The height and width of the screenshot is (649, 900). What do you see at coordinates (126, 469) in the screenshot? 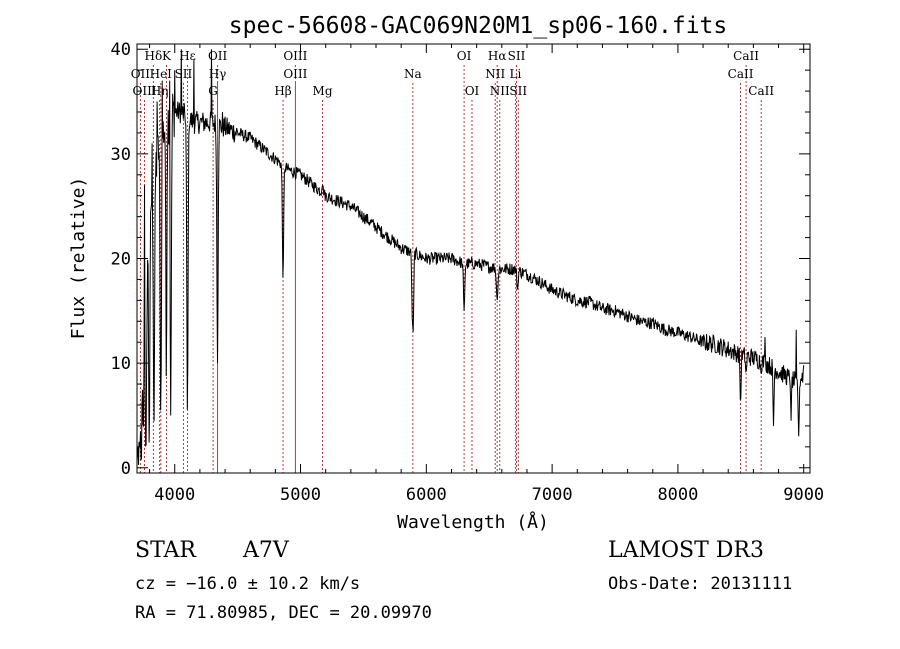
I see `y-tick-label: 0` at bounding box center [126, 469].